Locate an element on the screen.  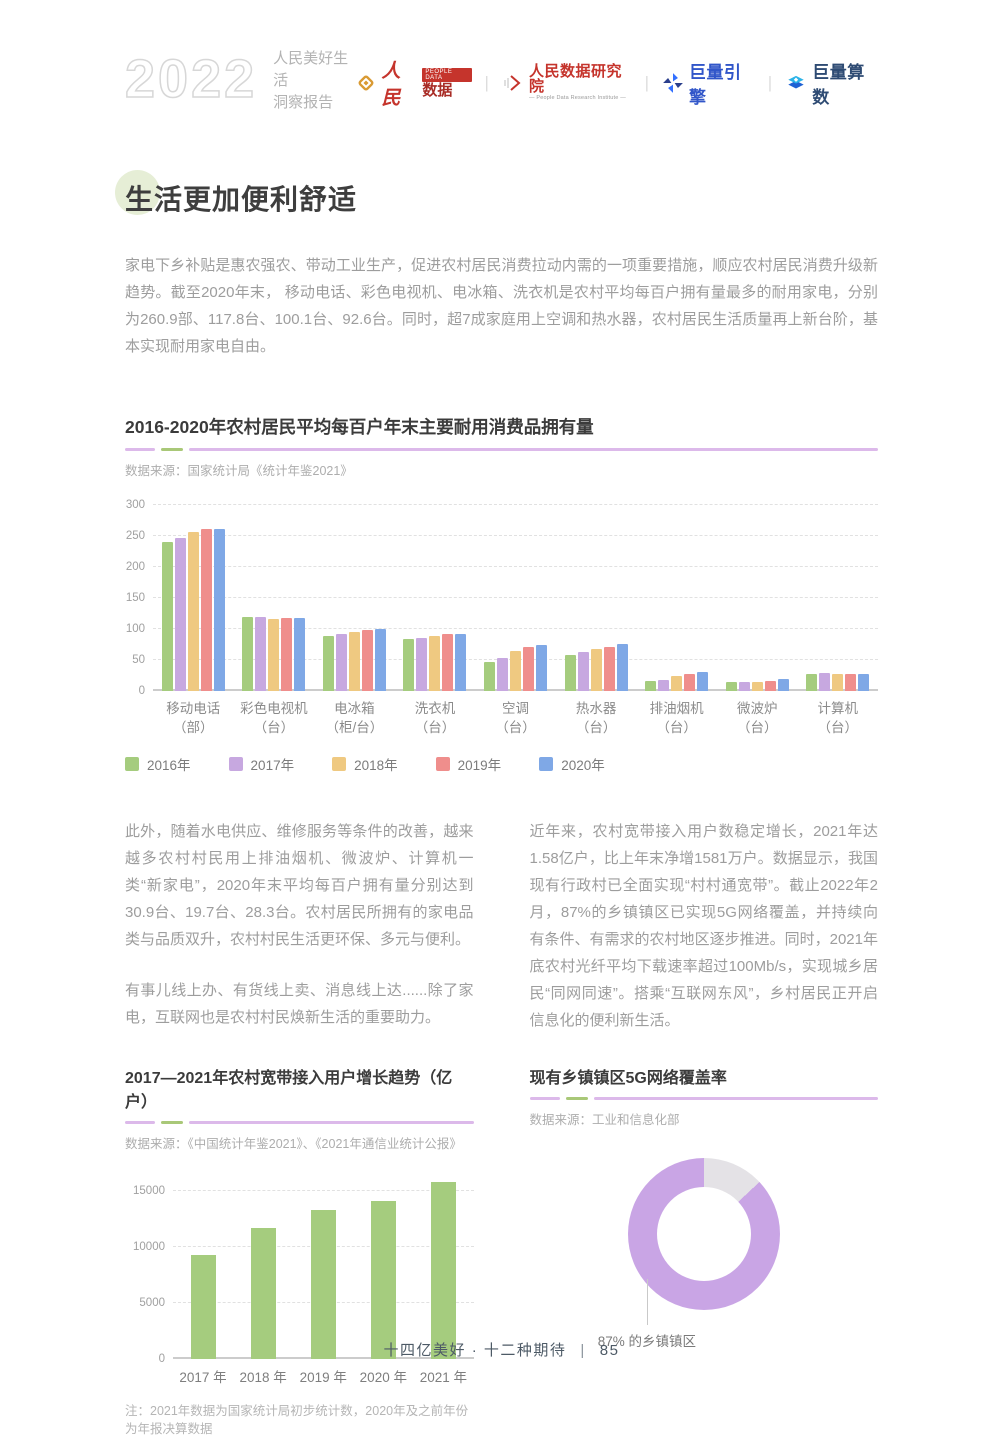
bar-2018年-计算机 is located at coordinates (838, 682).